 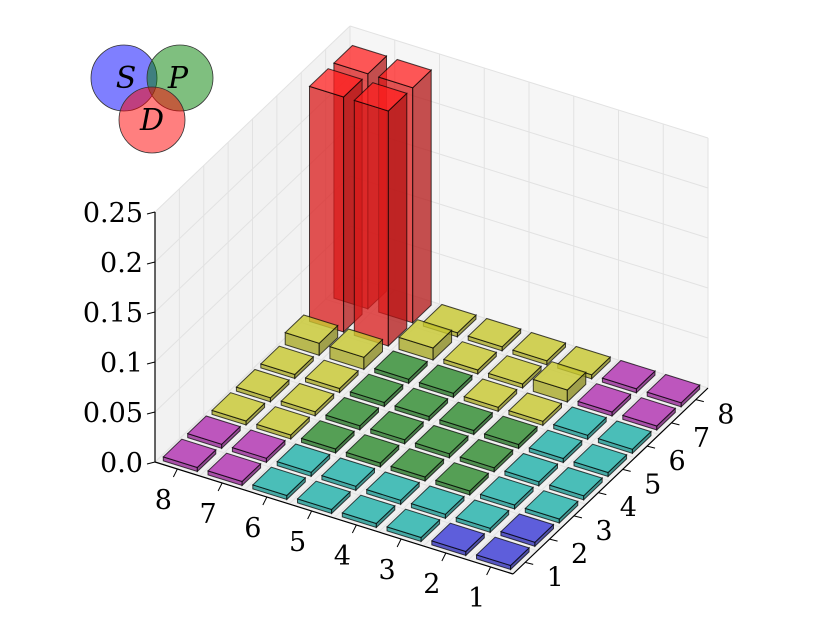 I want to click on z-tick-mark, so click(x=151, y=263).